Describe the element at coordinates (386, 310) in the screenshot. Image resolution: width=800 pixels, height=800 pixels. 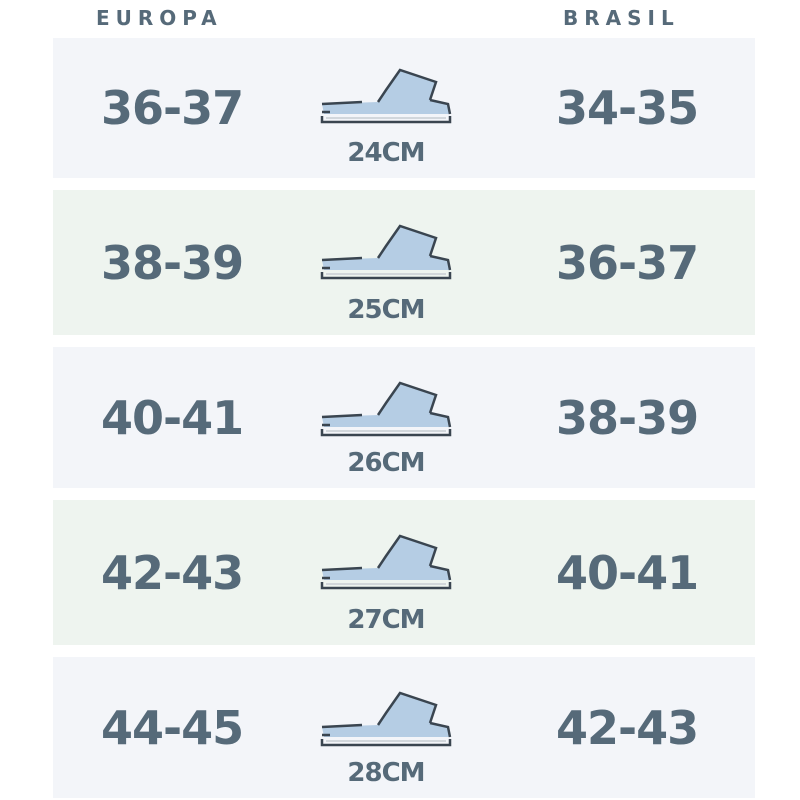
I see `foot-length: 25CM` at that location.